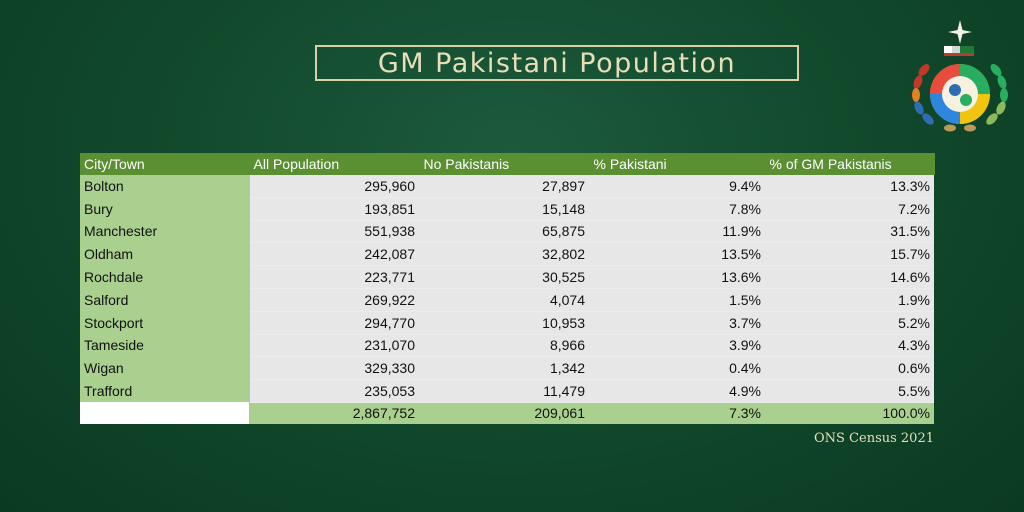 This screenshot has width=1024, height=512. What do you see at coordinates (960, 76) in the screenshot?
I see `community-emblem-icon` at bounding box center [960, 76].